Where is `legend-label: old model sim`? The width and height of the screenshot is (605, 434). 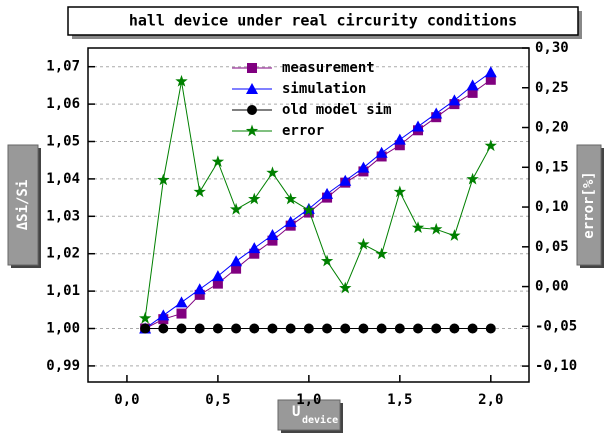
legend-label: old model sim is located at coordinates (337, 110).